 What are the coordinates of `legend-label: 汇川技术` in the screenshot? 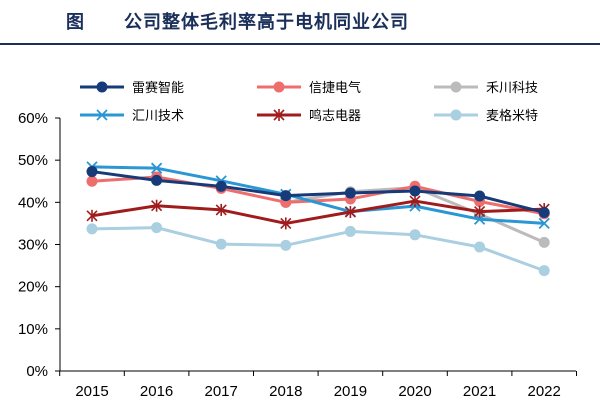 It's located at (158, 116).